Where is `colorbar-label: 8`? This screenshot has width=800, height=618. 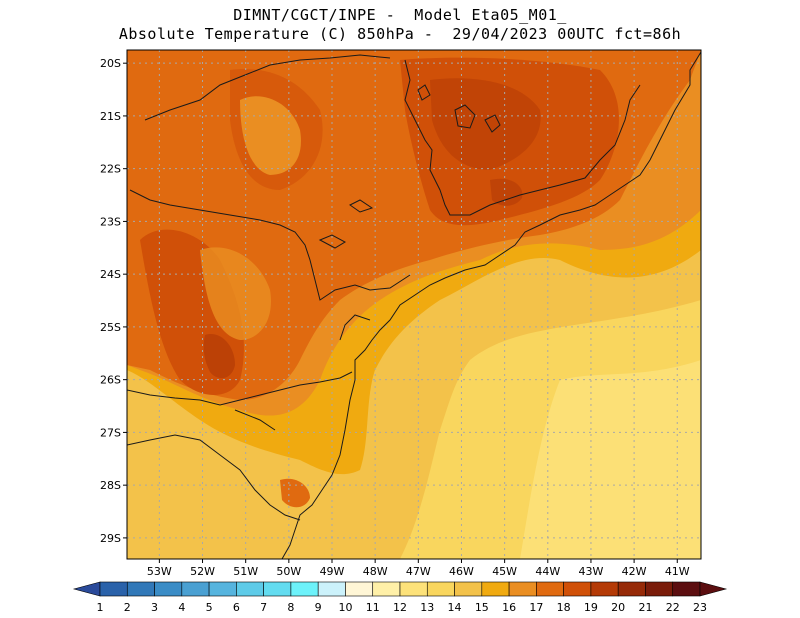 colorbar-label: 8 is located at coordinates (290, 607).